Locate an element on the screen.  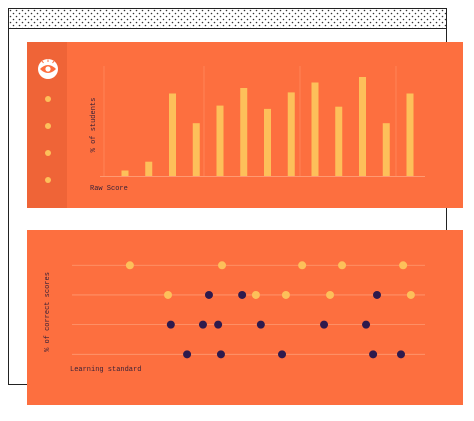
y-axis-label: % of students is located at coordinates (94, 125).